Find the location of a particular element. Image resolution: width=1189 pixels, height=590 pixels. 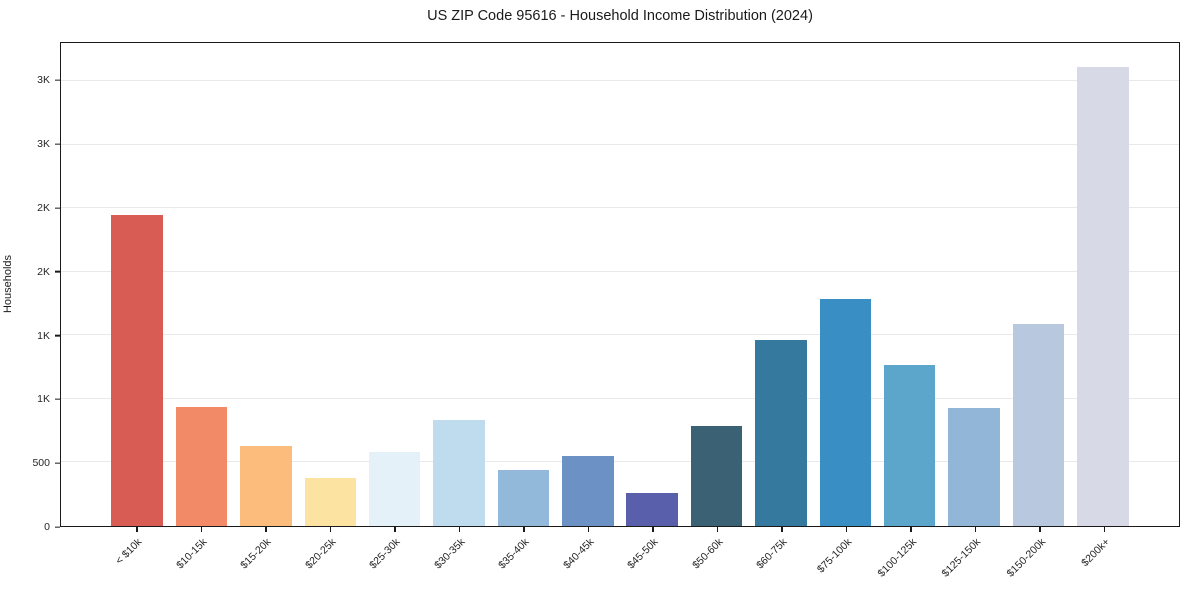

x-tick-slot: $150-200k is located at coordinates (1038, 558).